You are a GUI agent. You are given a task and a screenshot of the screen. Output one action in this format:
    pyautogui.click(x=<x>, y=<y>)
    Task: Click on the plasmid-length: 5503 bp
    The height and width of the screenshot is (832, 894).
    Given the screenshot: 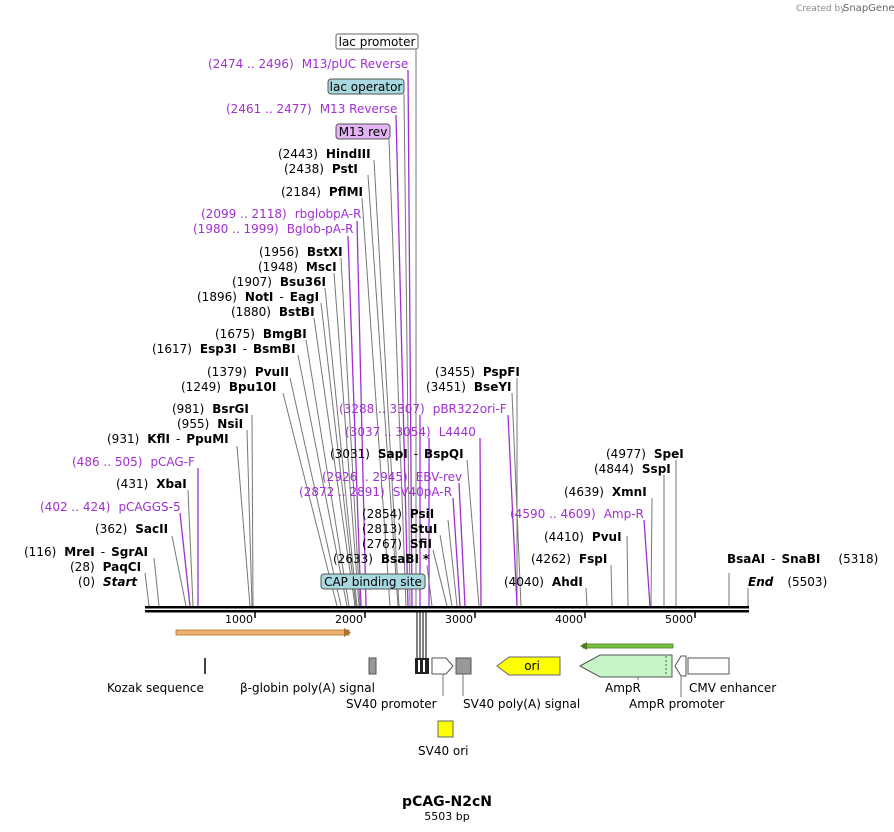 What is the action you would take?
    pyautogui.click(x=446, y=816)
    